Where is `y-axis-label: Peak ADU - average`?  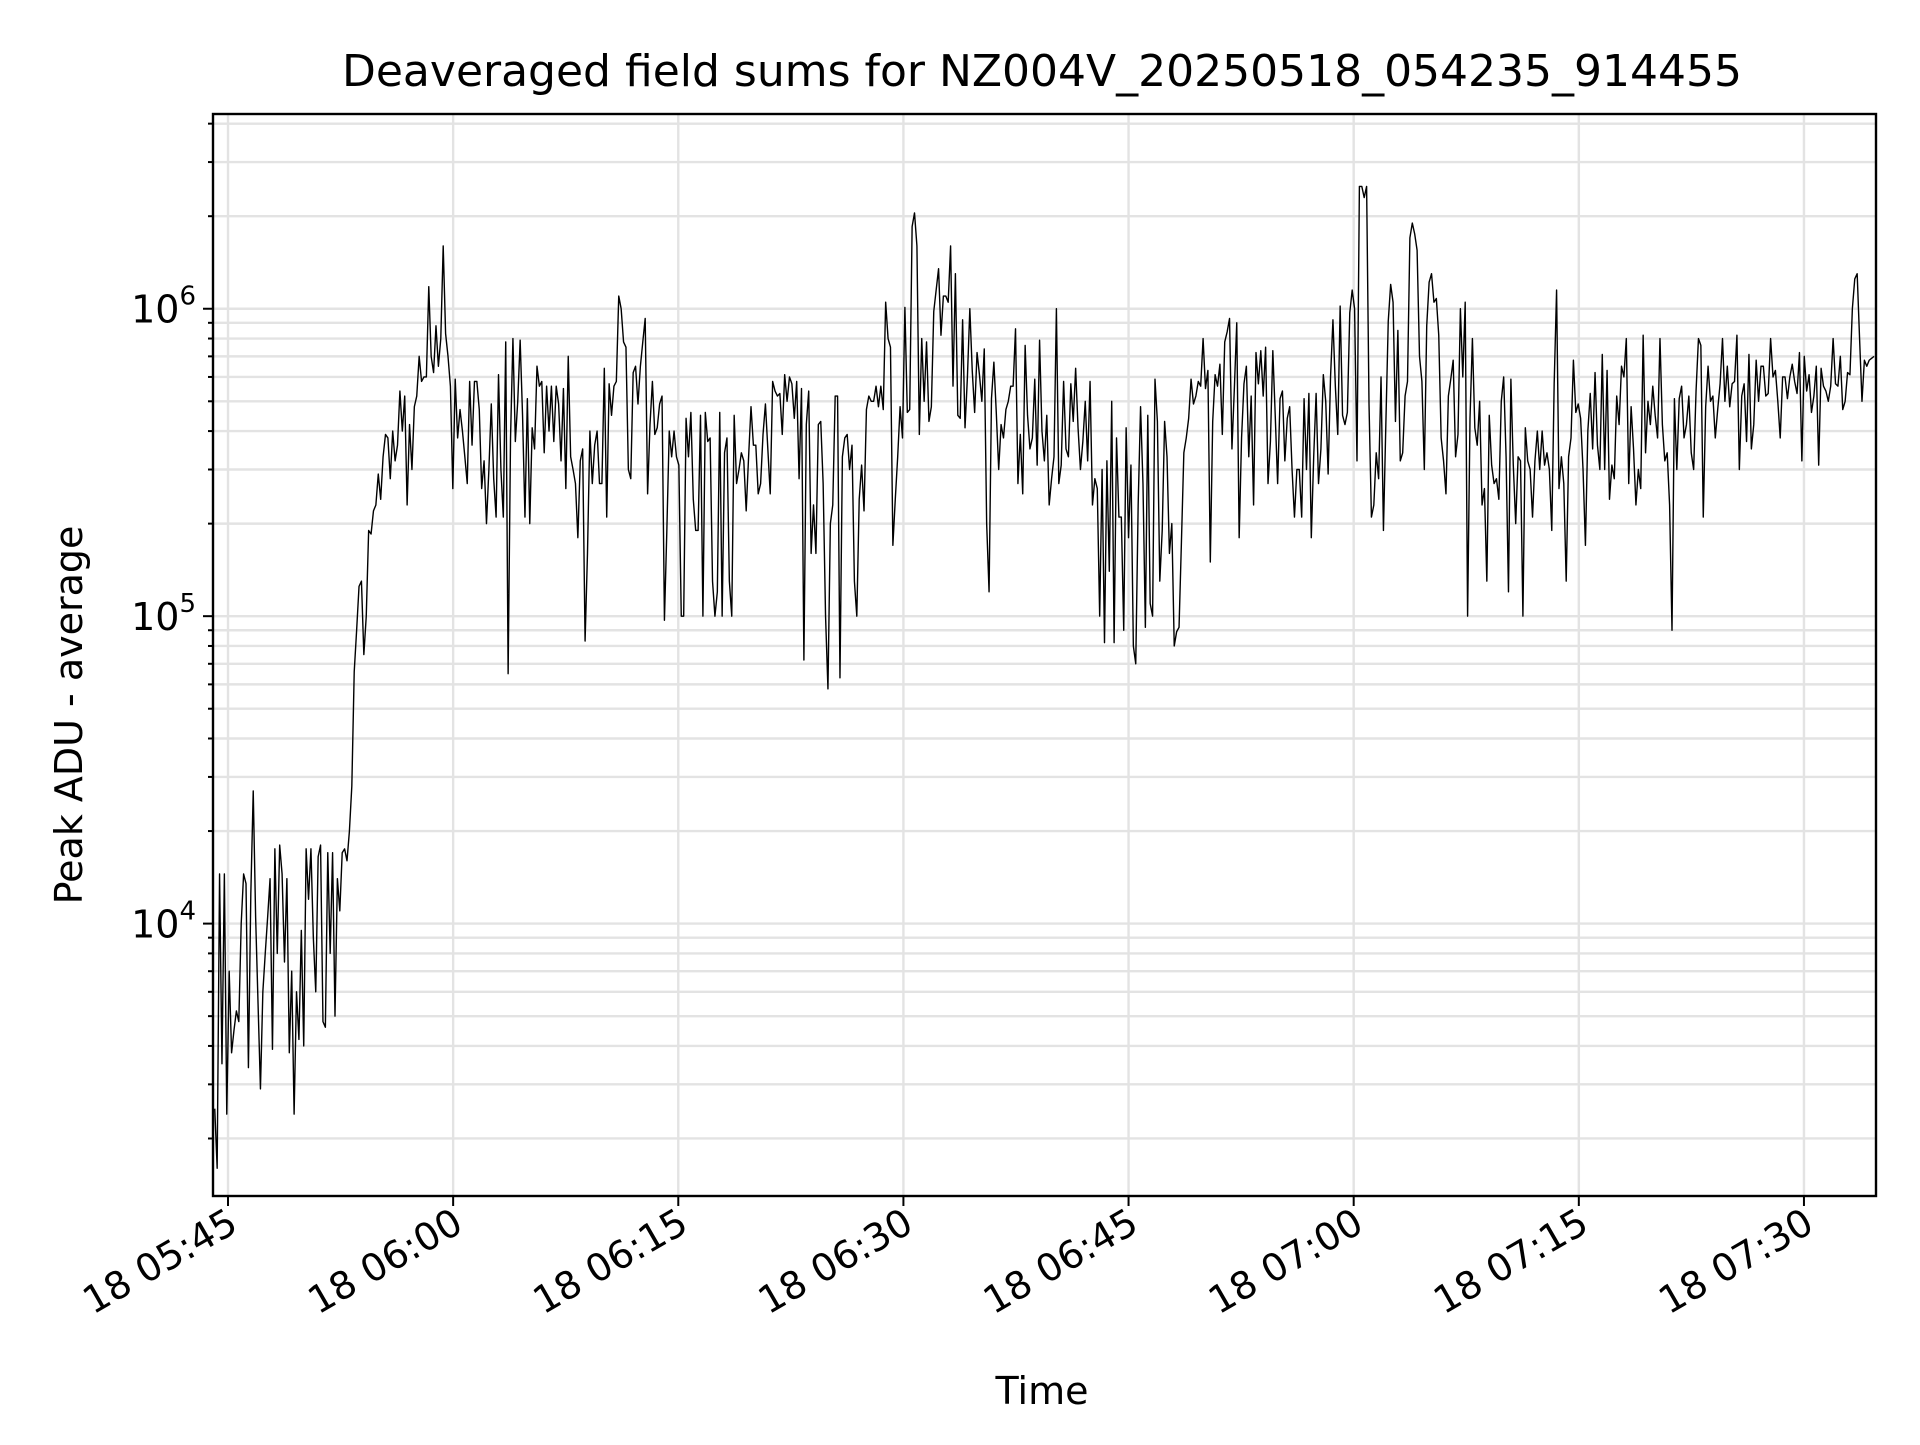 y-axis-label: Peak ADU - average is located at coordinates (69, 715).